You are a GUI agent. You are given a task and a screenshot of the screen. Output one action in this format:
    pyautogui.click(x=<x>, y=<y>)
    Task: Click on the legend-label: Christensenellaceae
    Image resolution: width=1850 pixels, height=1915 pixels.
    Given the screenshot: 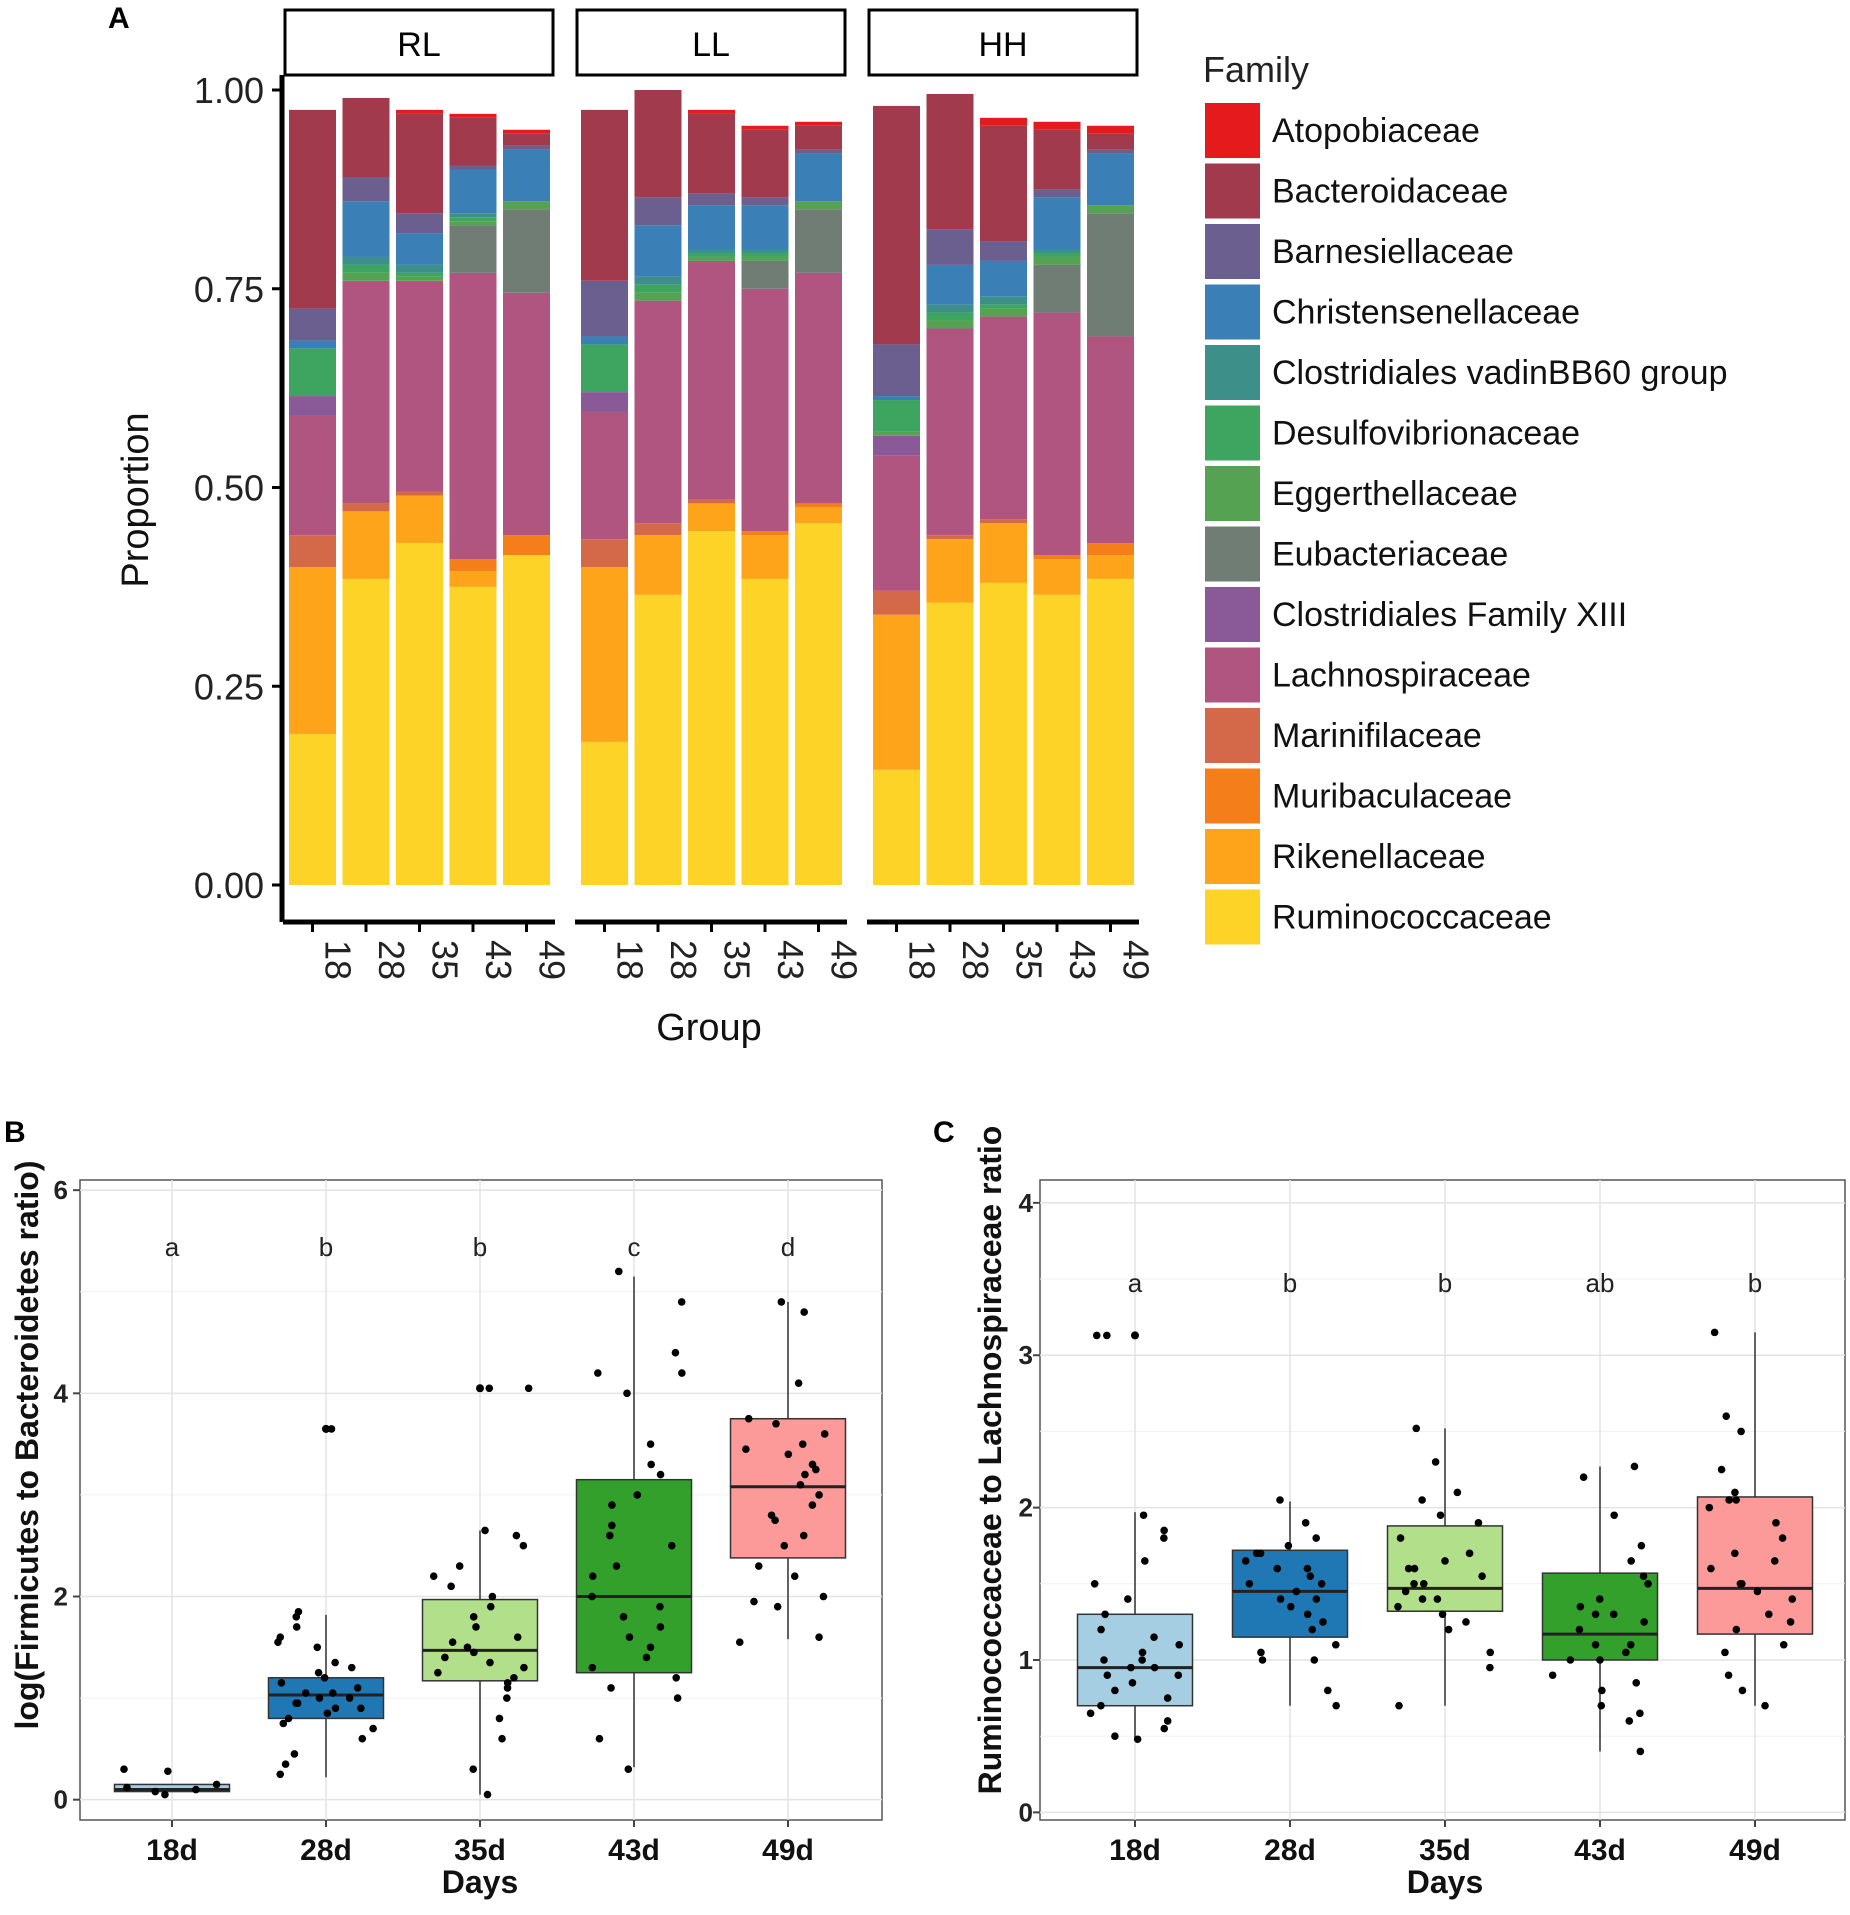 What is the action you would take?
    pyautogui.click(x=1426, y=313)
    